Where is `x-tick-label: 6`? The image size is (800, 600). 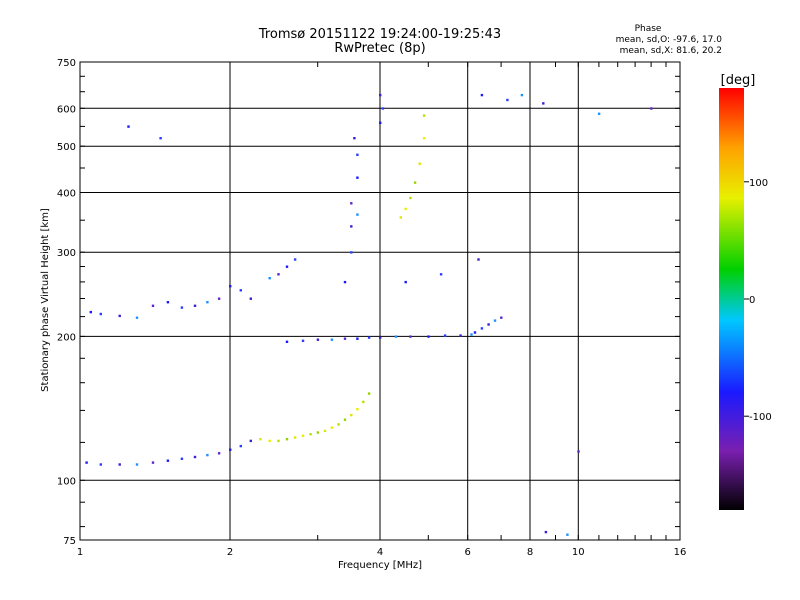 x-tick-label: 6 is located at coordinates (468, 552).